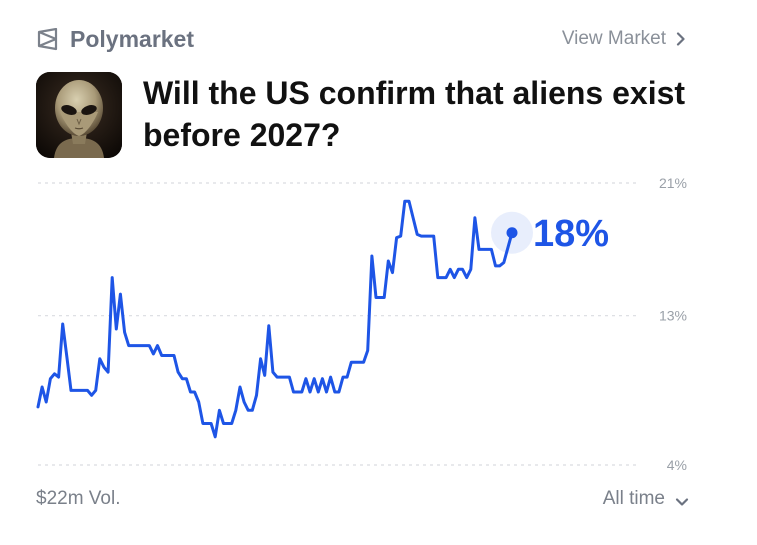  What do you see at coordinates (681, 39) in the screenshot?
I see `chevron-right-icon` at bounding box center [681, 39].